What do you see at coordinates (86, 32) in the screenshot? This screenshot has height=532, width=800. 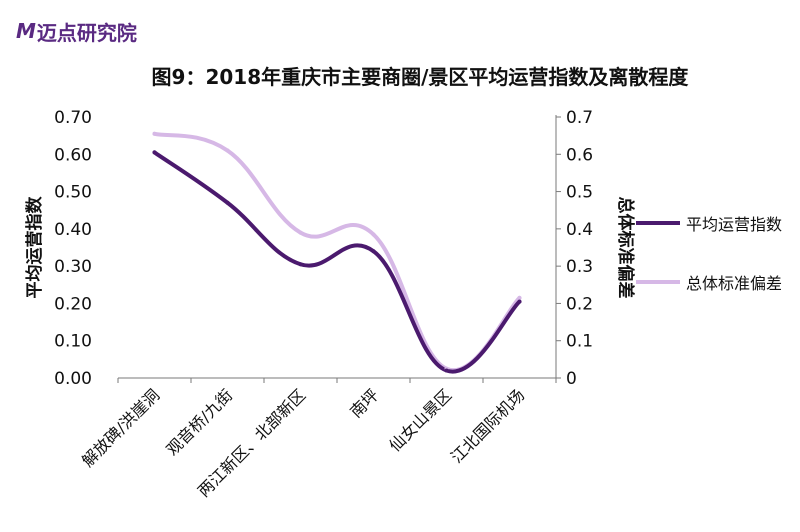 I see `logo-text: 迈点研究院` at bounding box center [86, 32].